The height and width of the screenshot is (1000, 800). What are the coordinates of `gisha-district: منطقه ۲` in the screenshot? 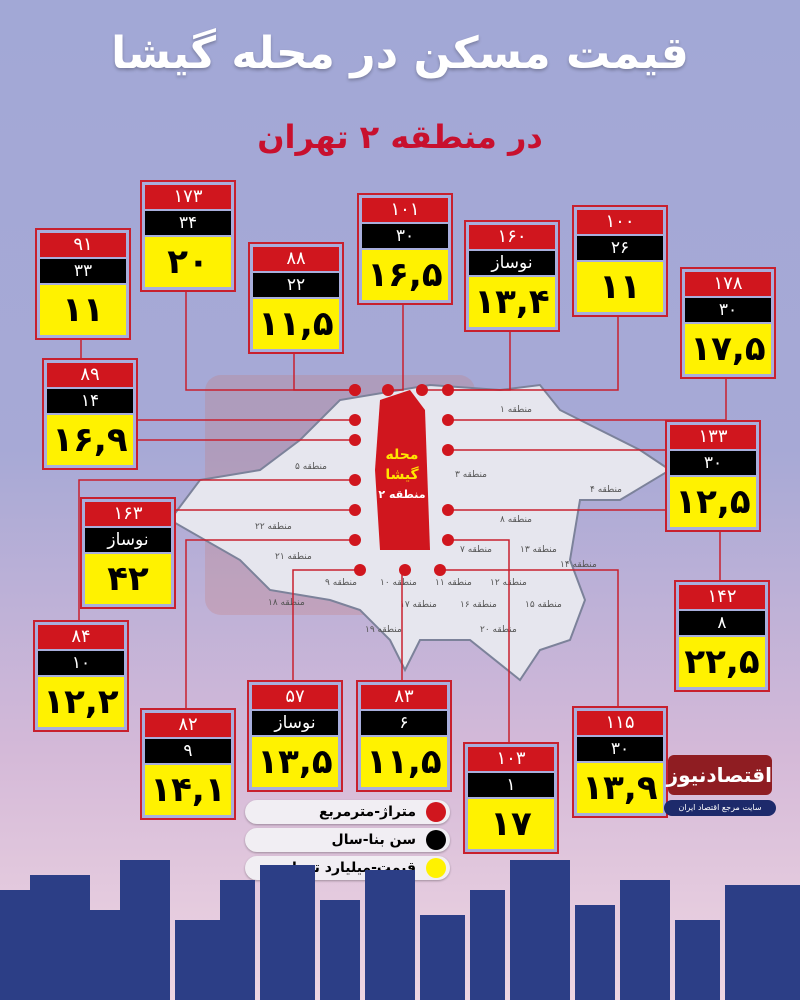 It's located at (402, 494).